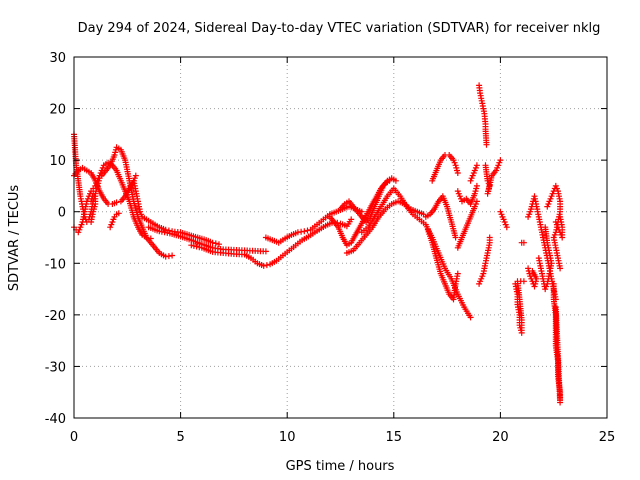 Image resolution: width=640 pixels, height=480 pixels. What do you see at coordinates (607, 437) in the screenshot?
I see `x-tick-label: 25` at bounding box center [607, 437].